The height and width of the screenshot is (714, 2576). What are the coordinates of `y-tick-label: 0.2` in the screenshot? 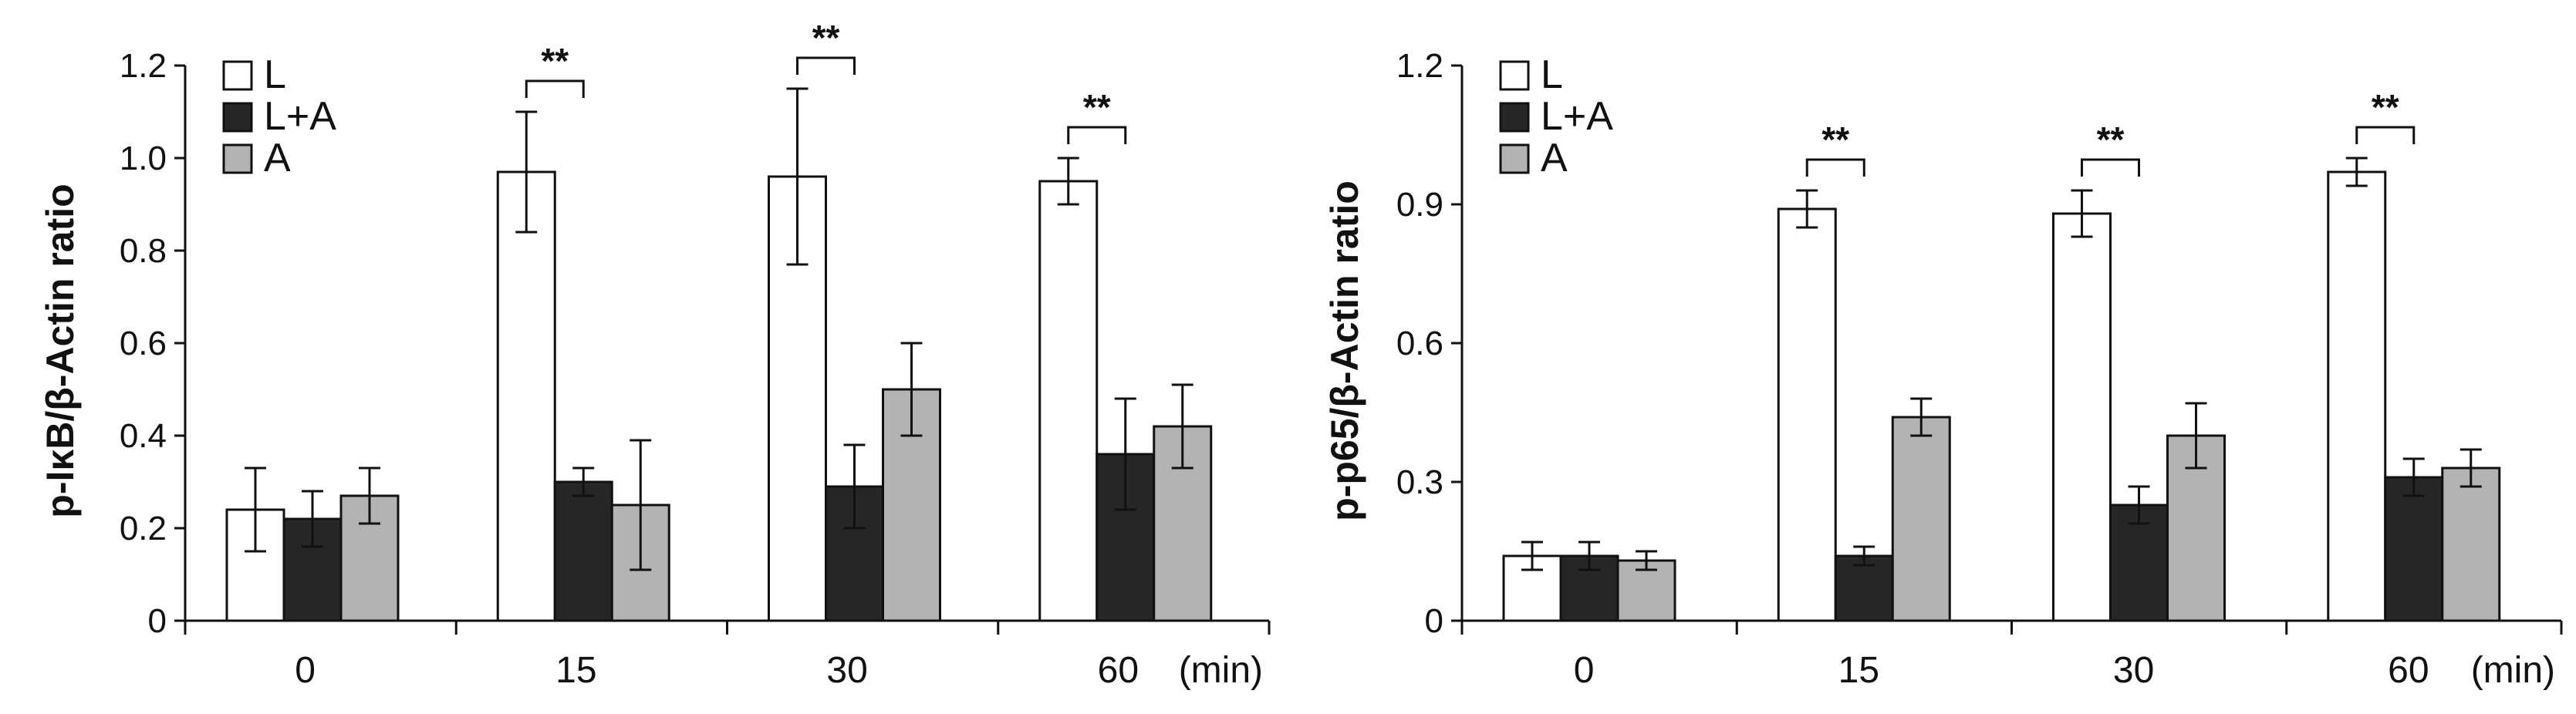 It's located at (143, 528).